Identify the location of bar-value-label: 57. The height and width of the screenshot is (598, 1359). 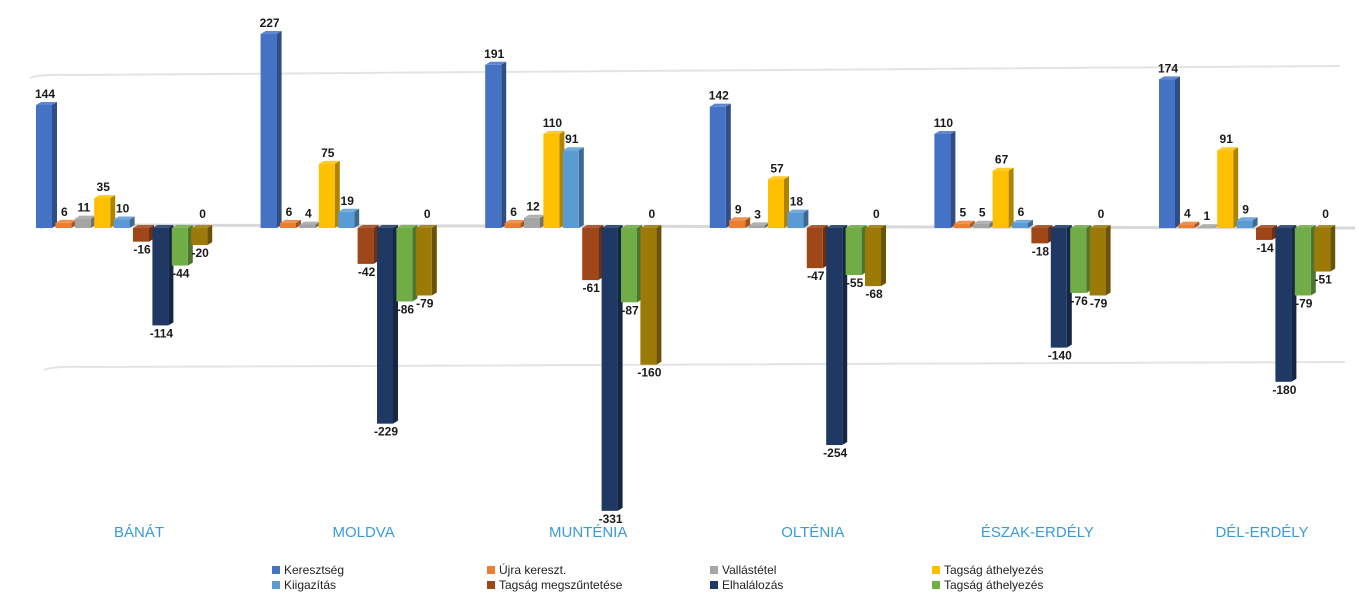
(777, 168).